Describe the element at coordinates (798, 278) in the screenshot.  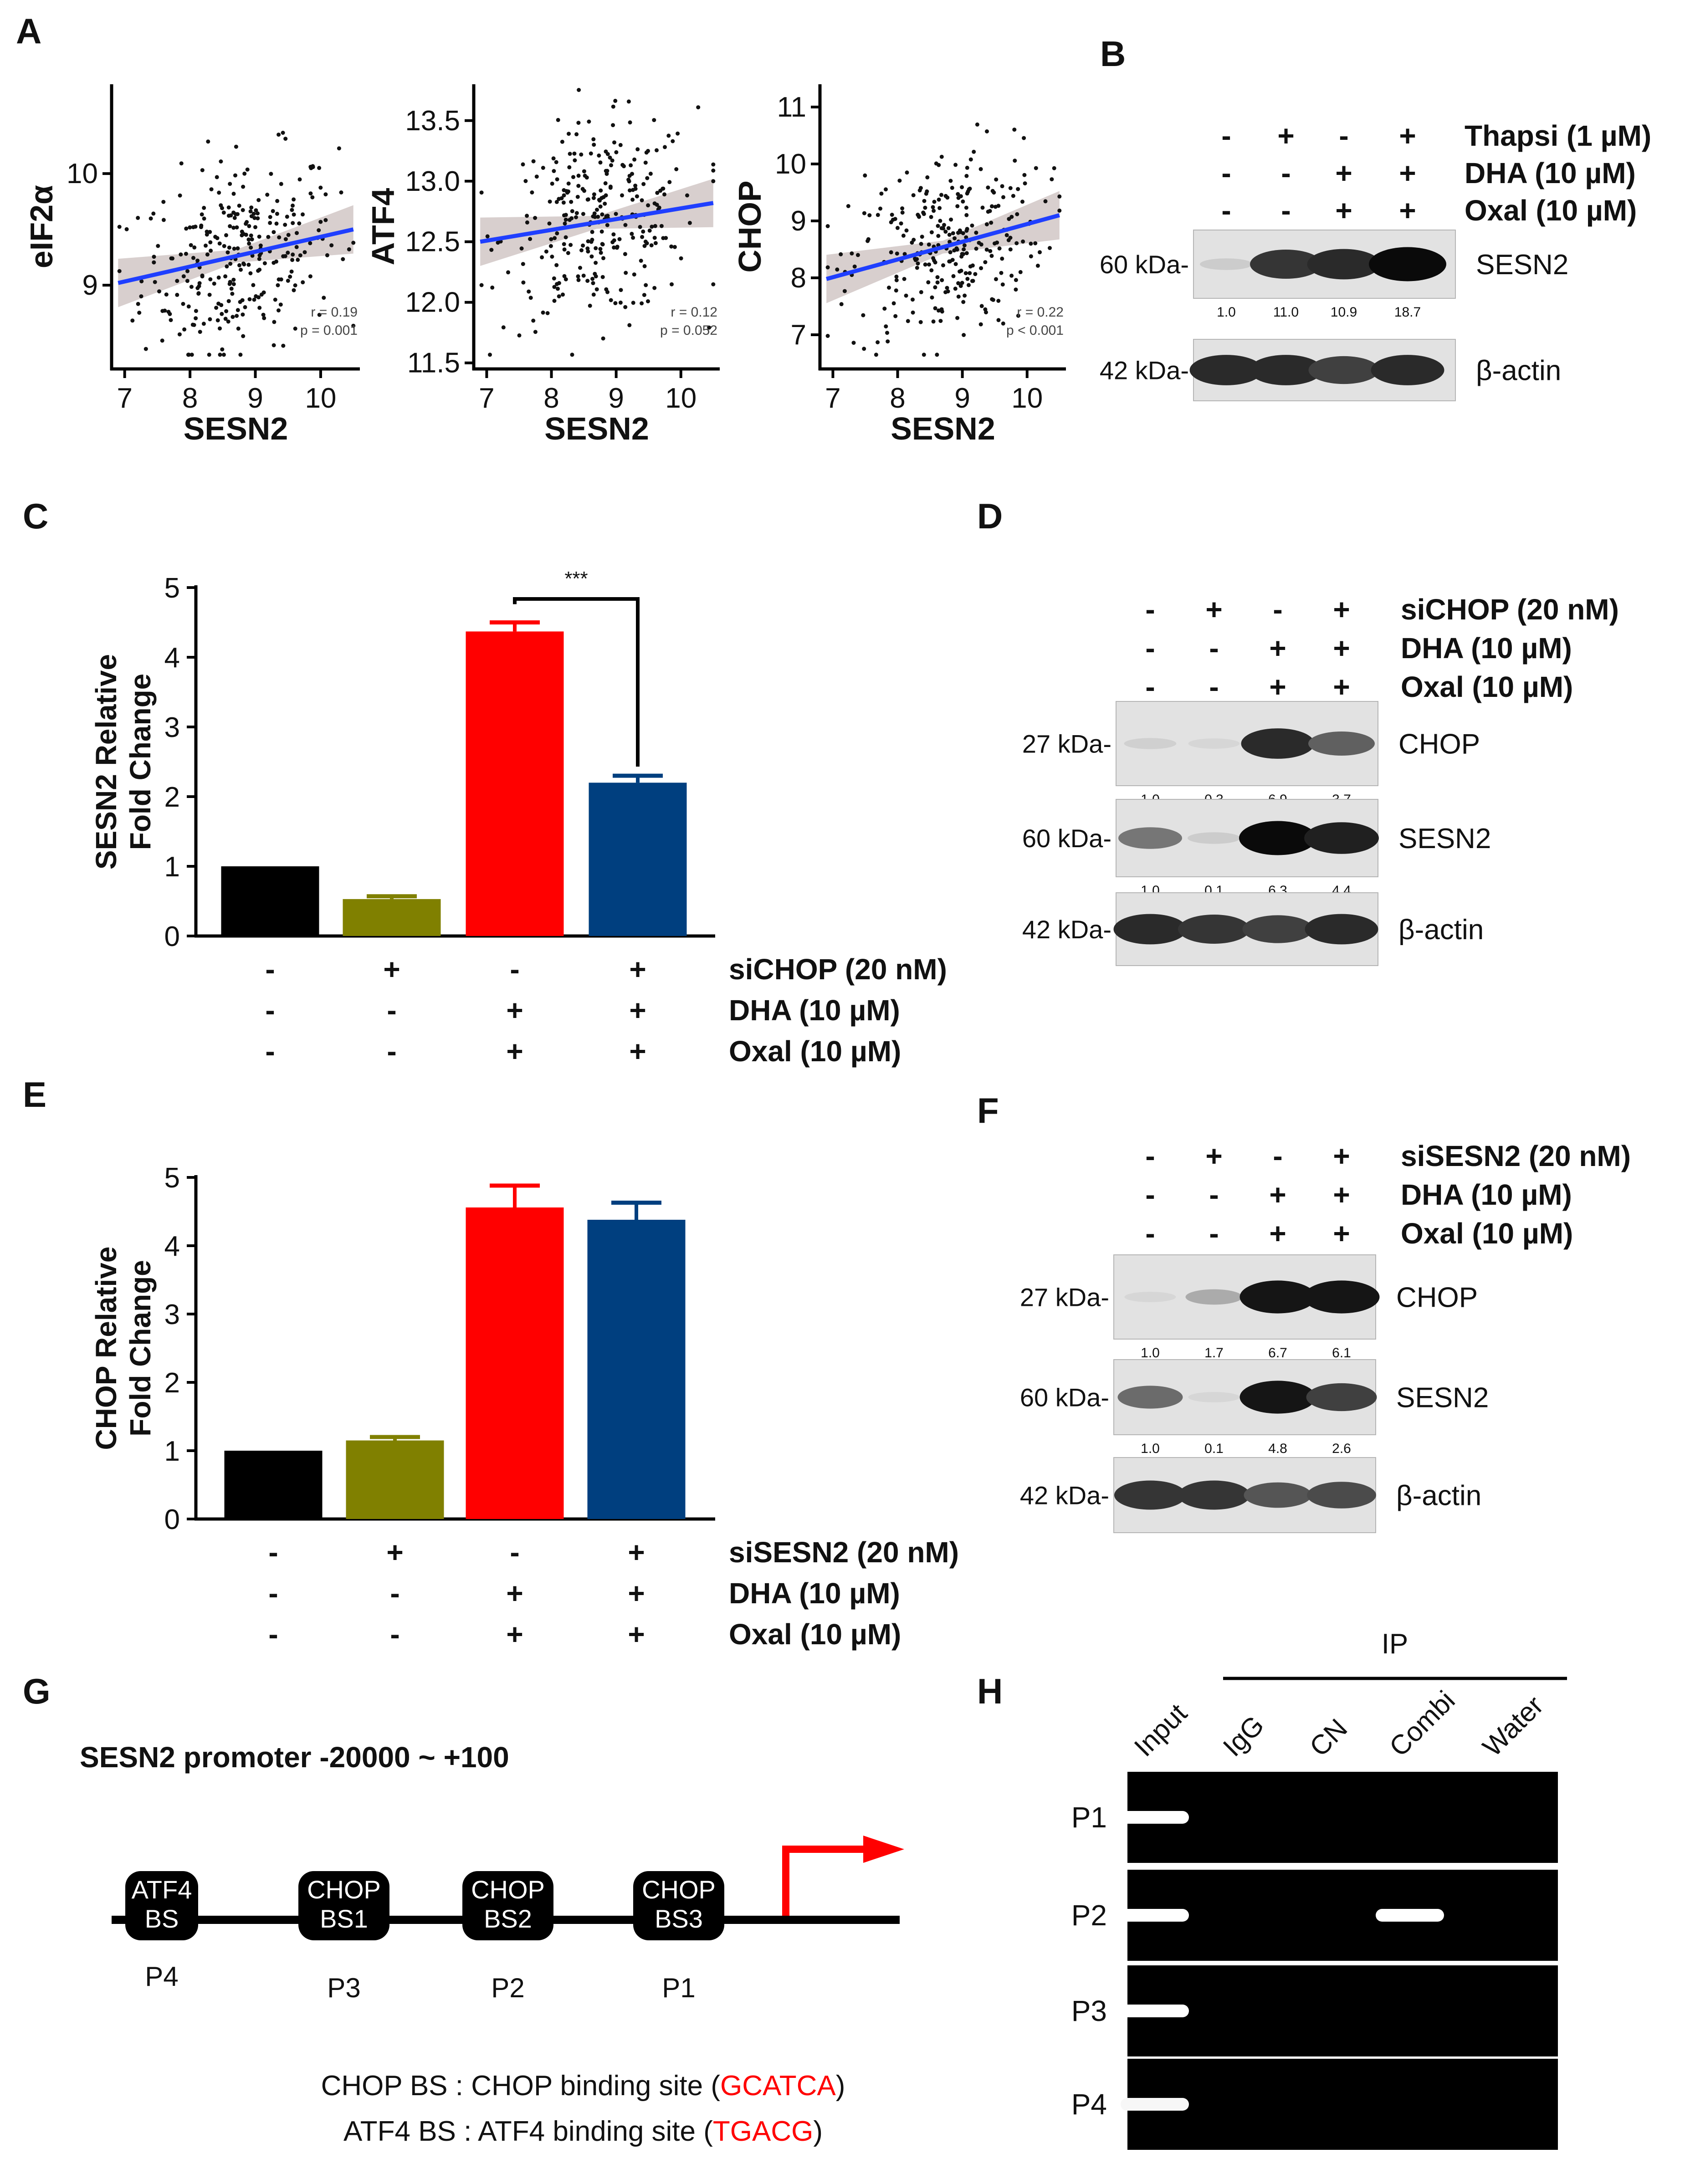
I see `y-tick-label: 8` at that location.